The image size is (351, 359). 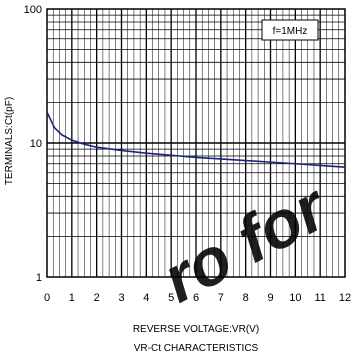 What do you see at coordinates (270, 298) in the screenshot?
I see `x-tick-label: 9` at bounding box center [270, 298].